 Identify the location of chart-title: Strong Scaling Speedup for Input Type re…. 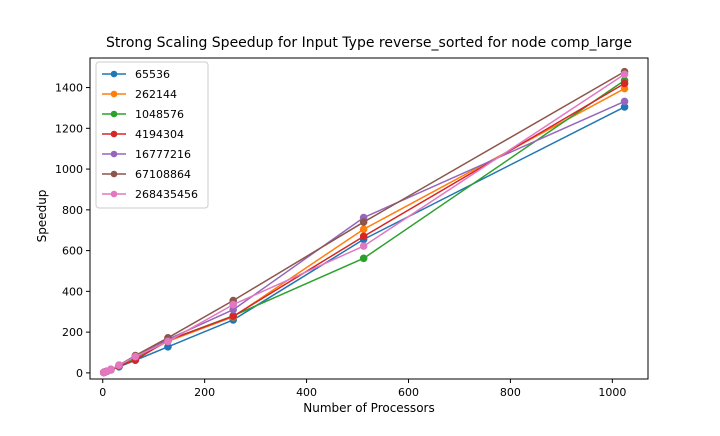
(369, 43).